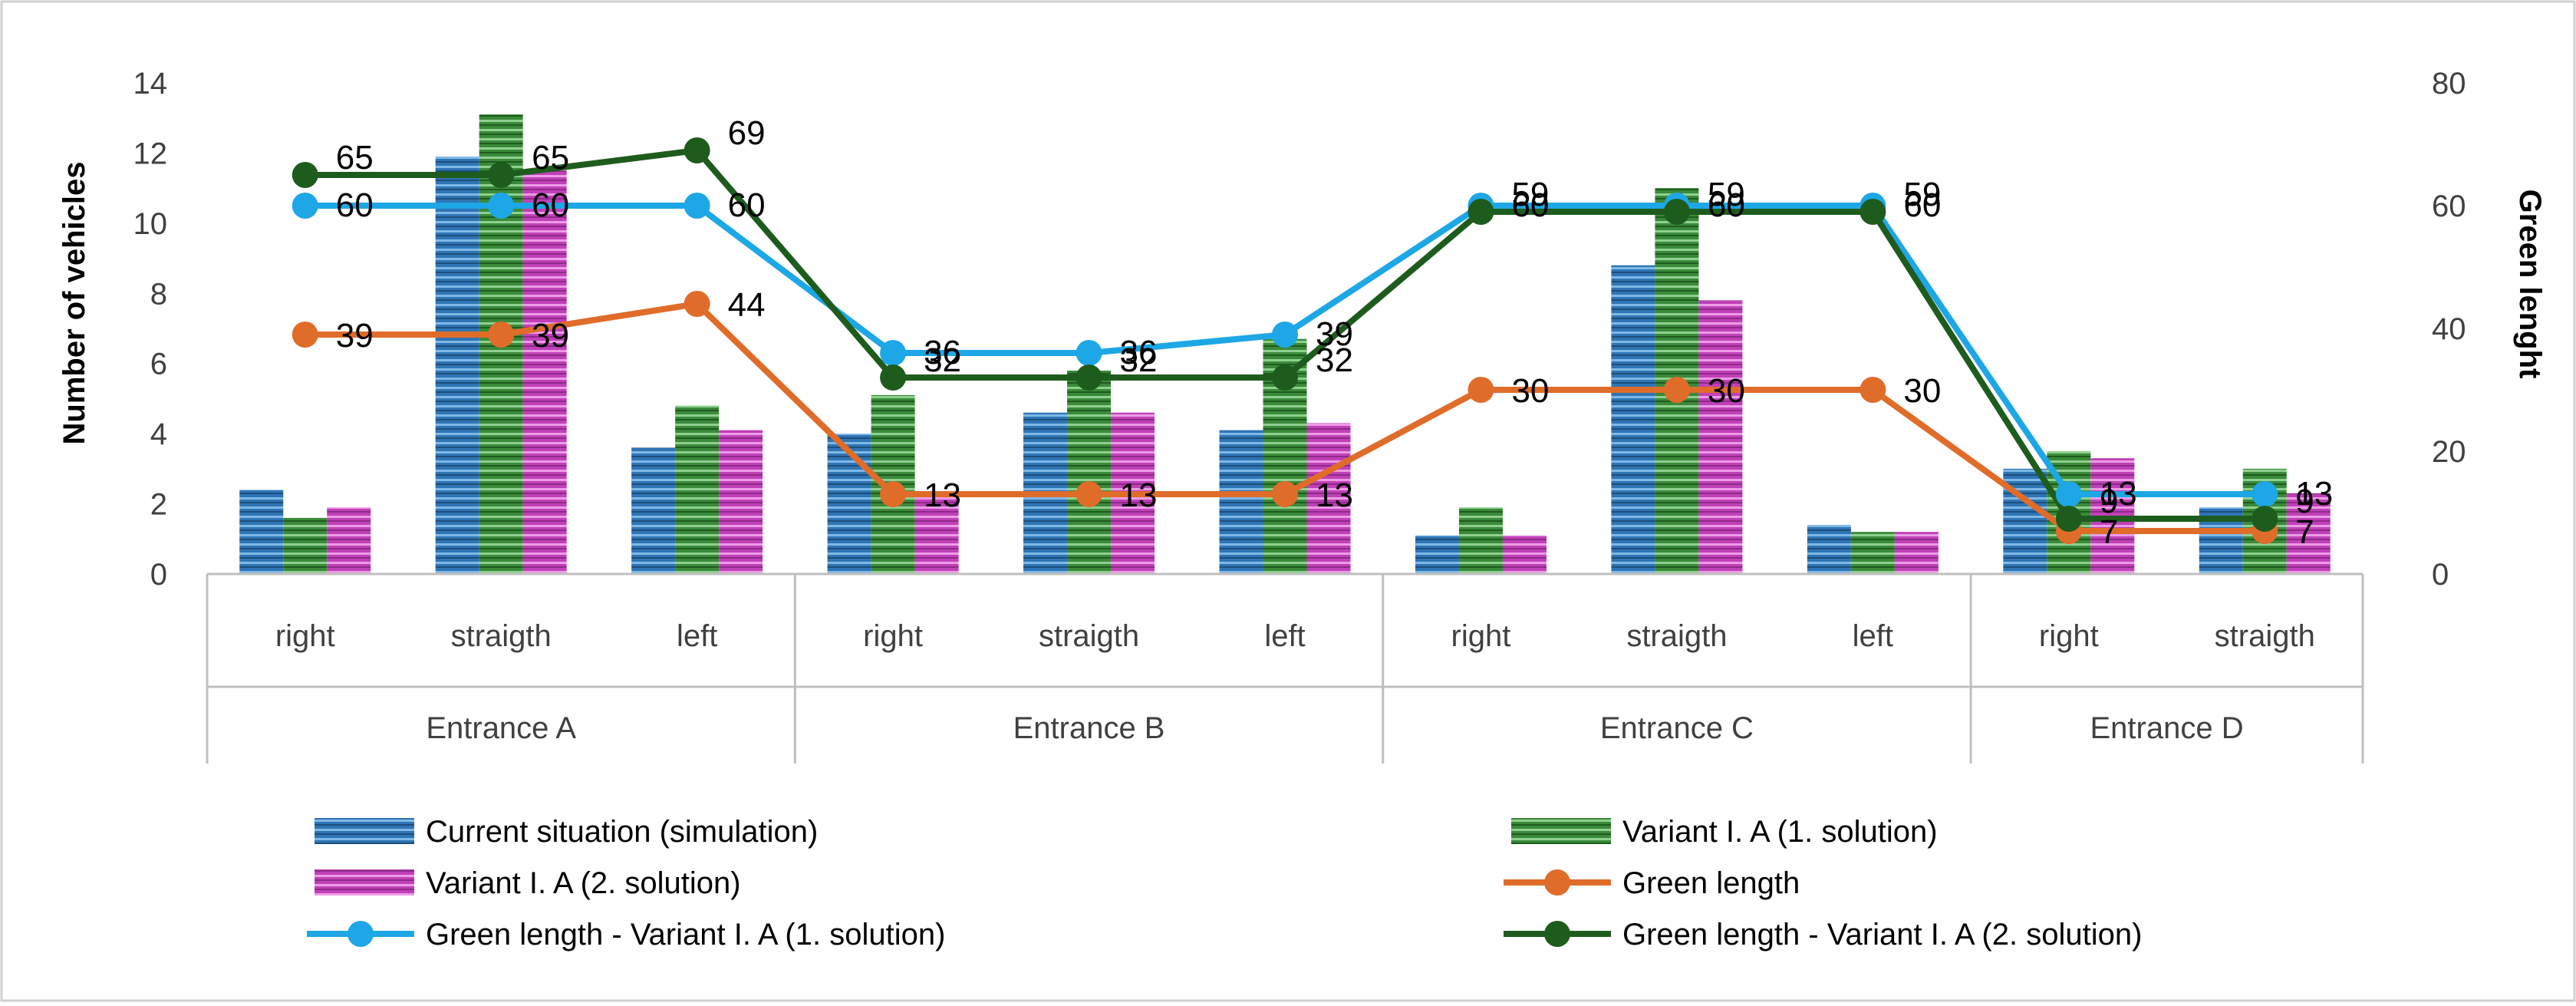 This screenshot has height=1006, width=2576. What do you see at coordinates (1780, 832) in the screenshot?
I see `legend-label: Variant I. A (1. solution)` at bounding box center [1780, 832].